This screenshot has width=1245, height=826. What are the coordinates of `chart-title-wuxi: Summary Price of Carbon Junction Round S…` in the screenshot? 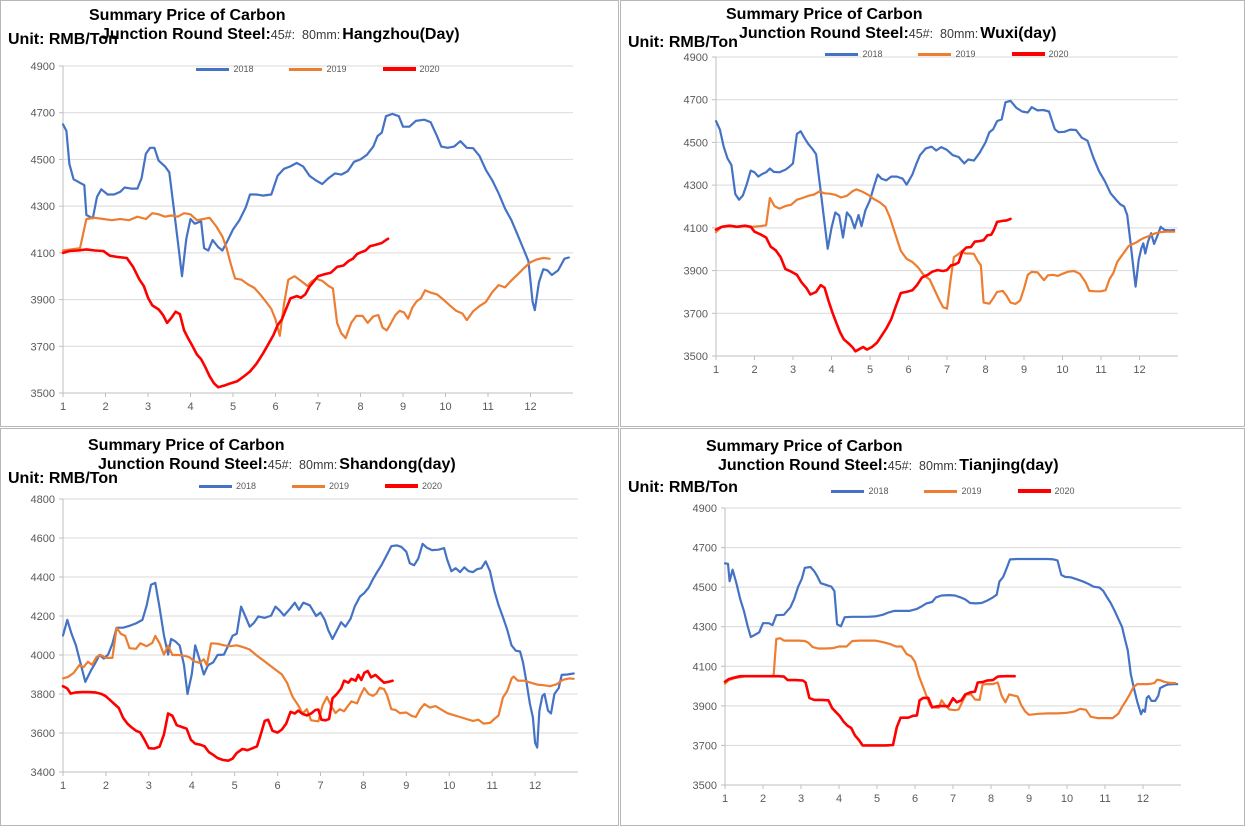 It's located at (932, 24).